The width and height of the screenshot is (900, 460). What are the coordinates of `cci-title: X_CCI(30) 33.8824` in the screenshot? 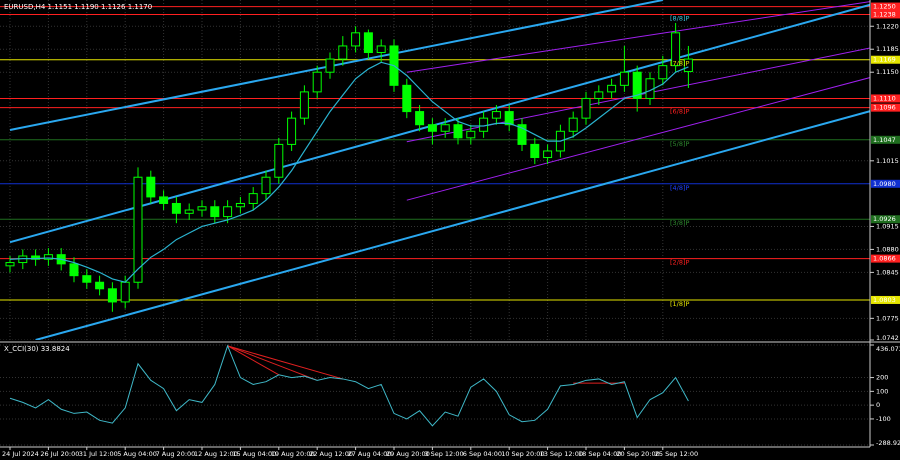 It's located at (37, 349).